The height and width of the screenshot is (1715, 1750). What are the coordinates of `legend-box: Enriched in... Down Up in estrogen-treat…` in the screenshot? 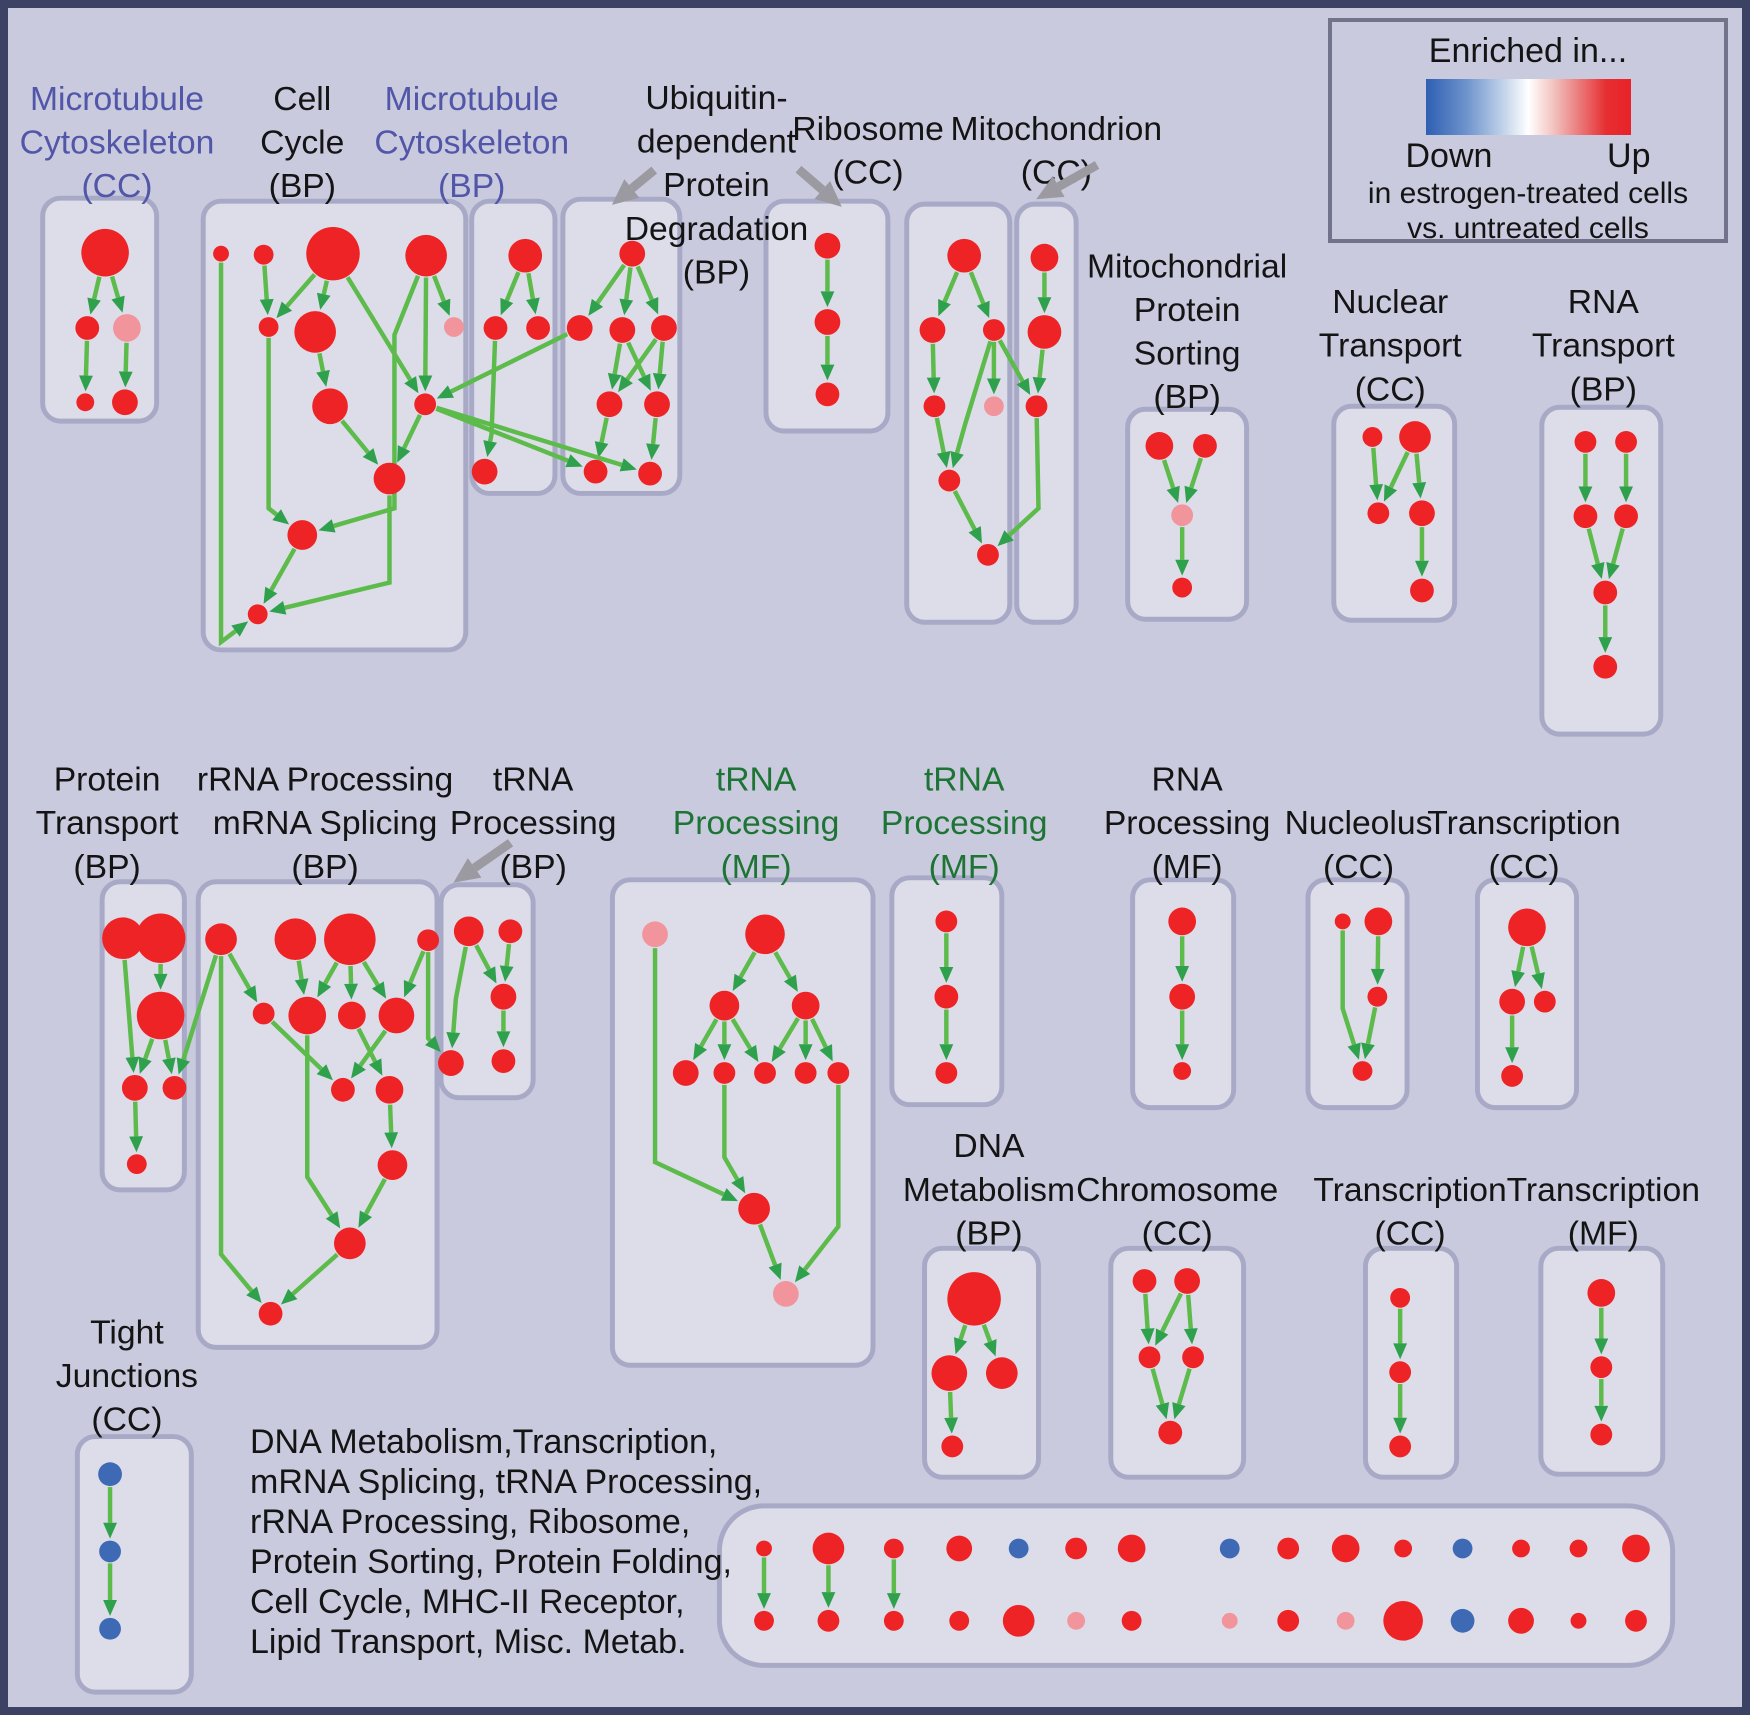 It's located at (1528, 131).